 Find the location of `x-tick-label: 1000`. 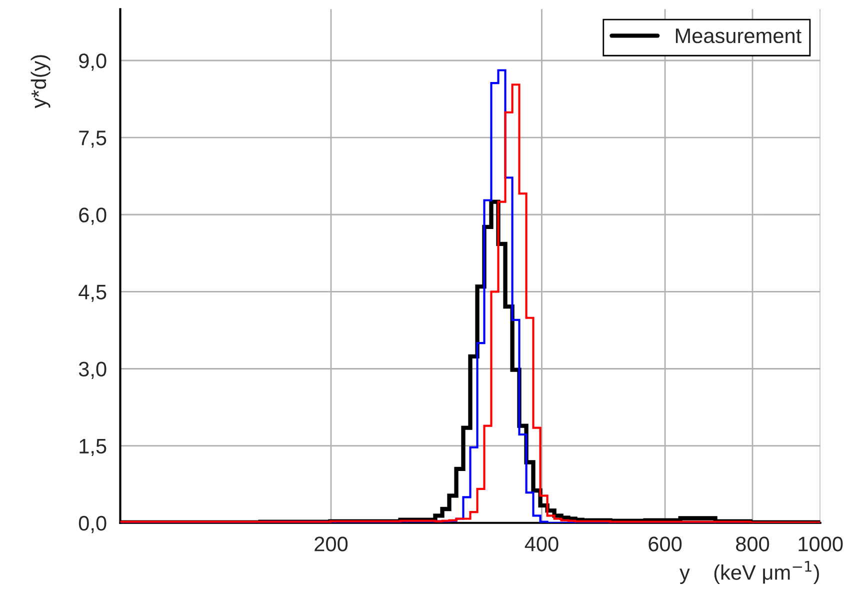

x-tick-label: 1000 is located at coordinates (820, 544).